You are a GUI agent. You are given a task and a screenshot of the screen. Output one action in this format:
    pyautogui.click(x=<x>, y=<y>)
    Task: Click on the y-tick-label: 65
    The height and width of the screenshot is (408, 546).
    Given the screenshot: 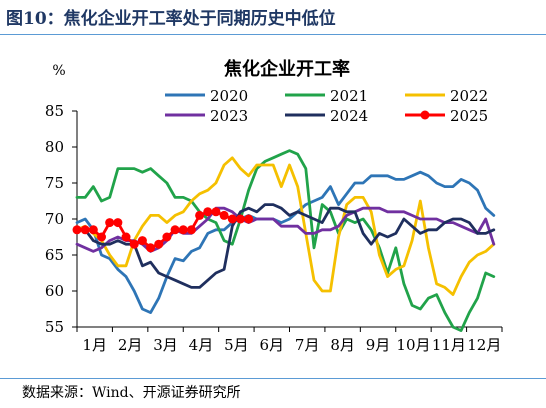 What is the action you would take?
    pyautogui.click(x=54, y=255)
    